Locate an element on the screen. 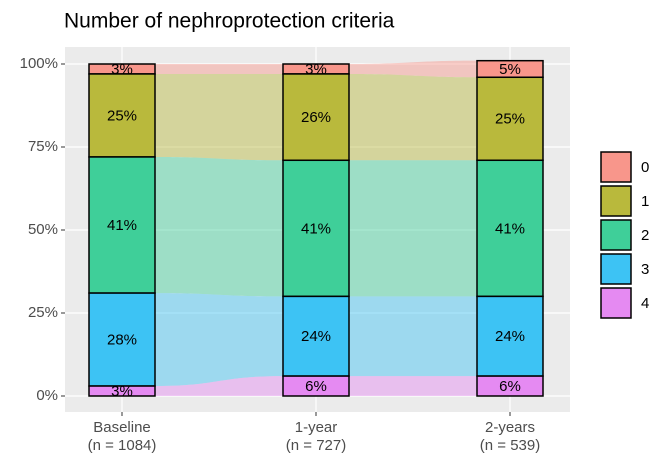 The height and width of the screenshot is (463, 656). legend-label: 4 is located at coordinates (645, 303).